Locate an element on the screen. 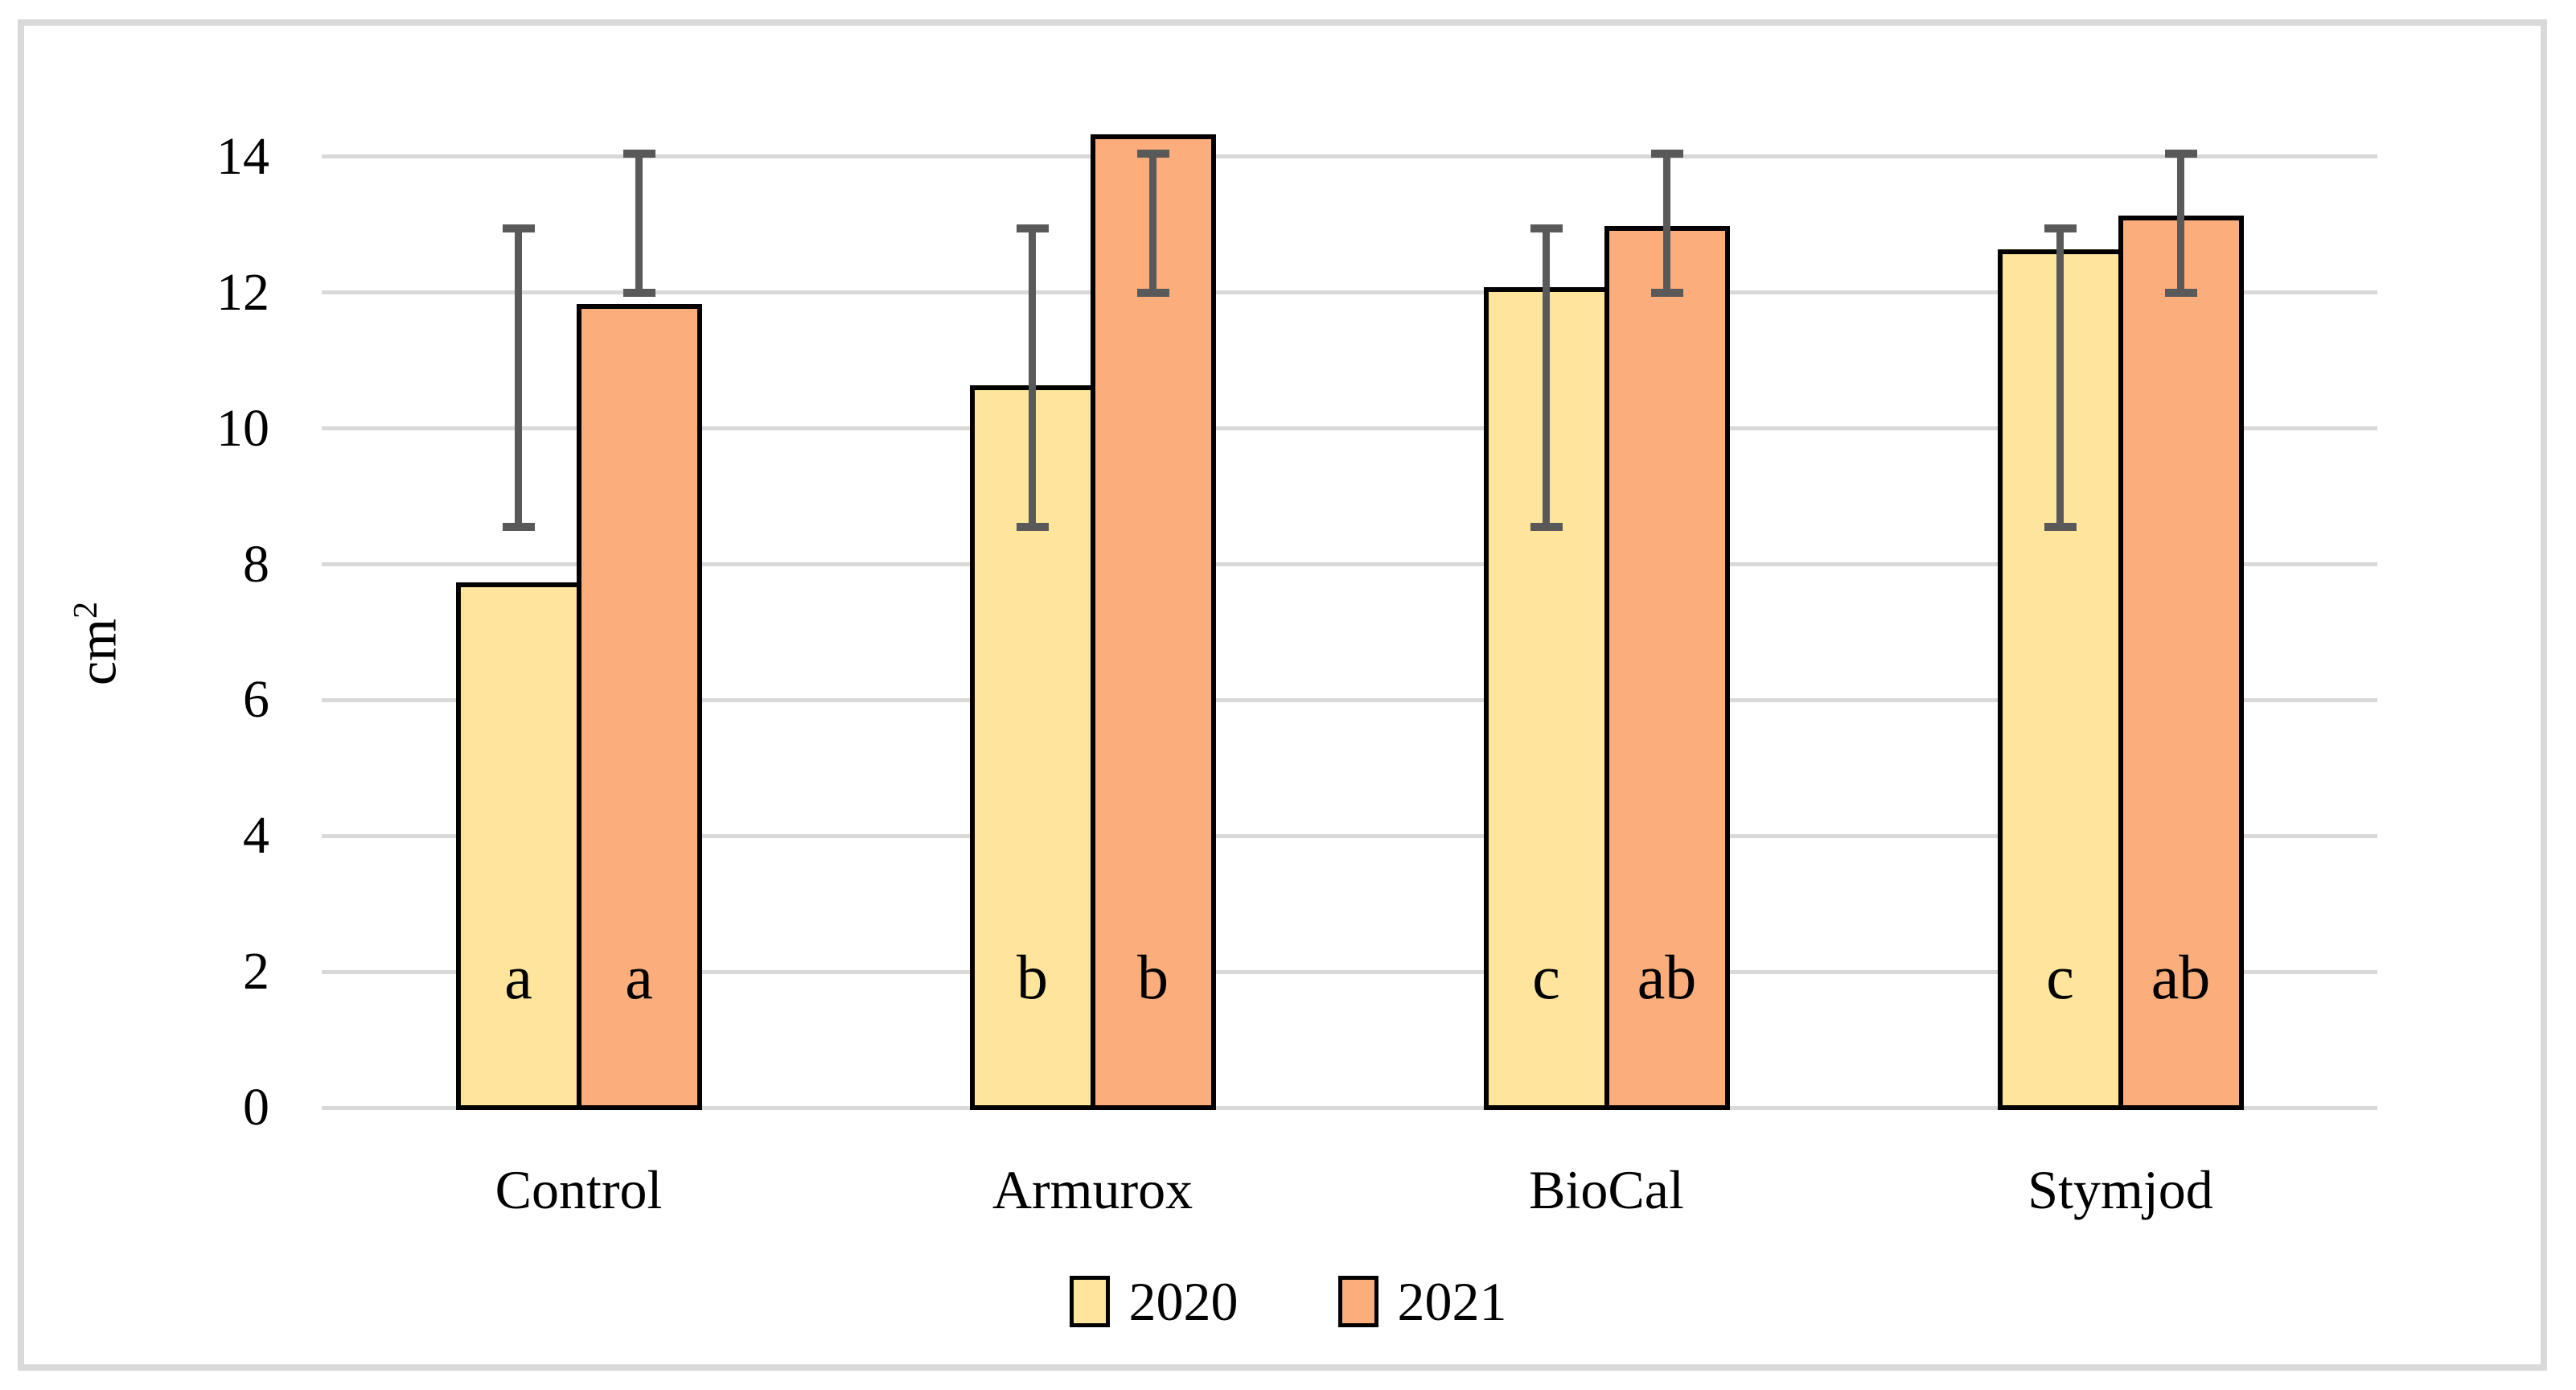  error-bar-cap-bottom-2020-control is located at coordinates (518, 527).